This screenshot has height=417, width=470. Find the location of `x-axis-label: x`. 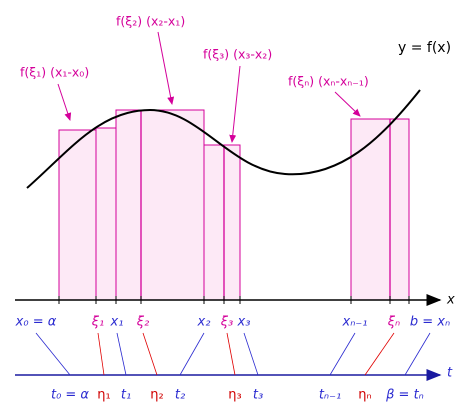

x-axis-label: x is located at coordinates (450, 300).